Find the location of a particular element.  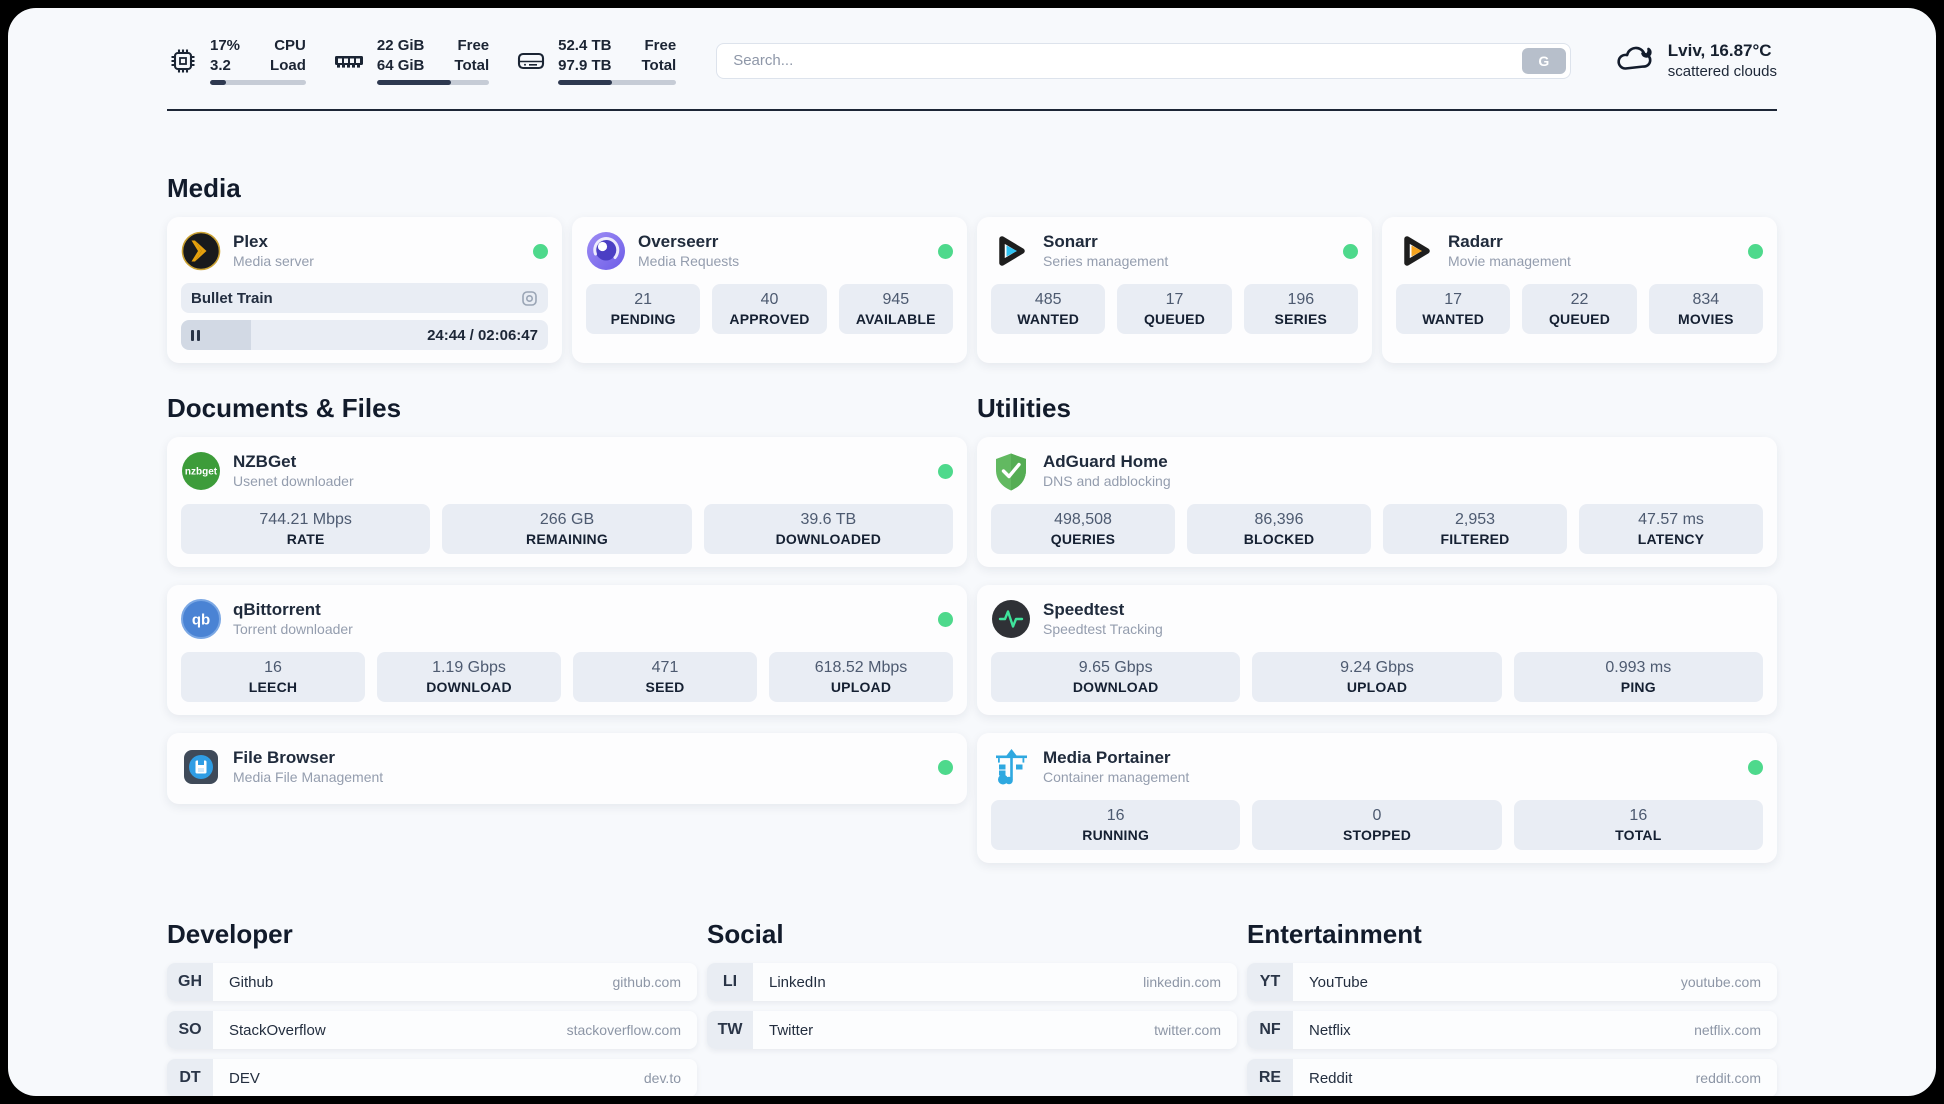

stat-wanted: 17 WANTED is located at coordinates (1453, 309).